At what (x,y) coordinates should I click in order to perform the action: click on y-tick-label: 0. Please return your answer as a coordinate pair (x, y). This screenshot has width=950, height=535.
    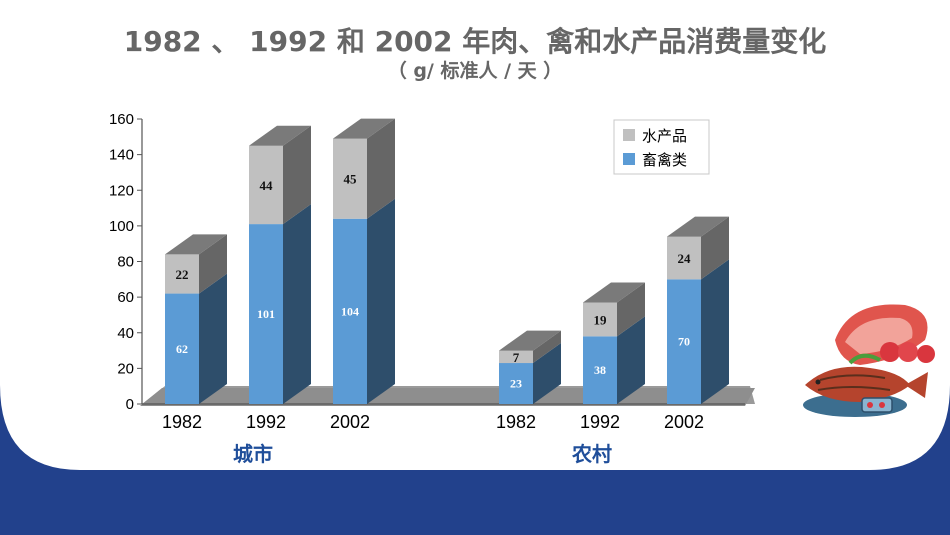
    Looking at the image, I should click on (130, 404).